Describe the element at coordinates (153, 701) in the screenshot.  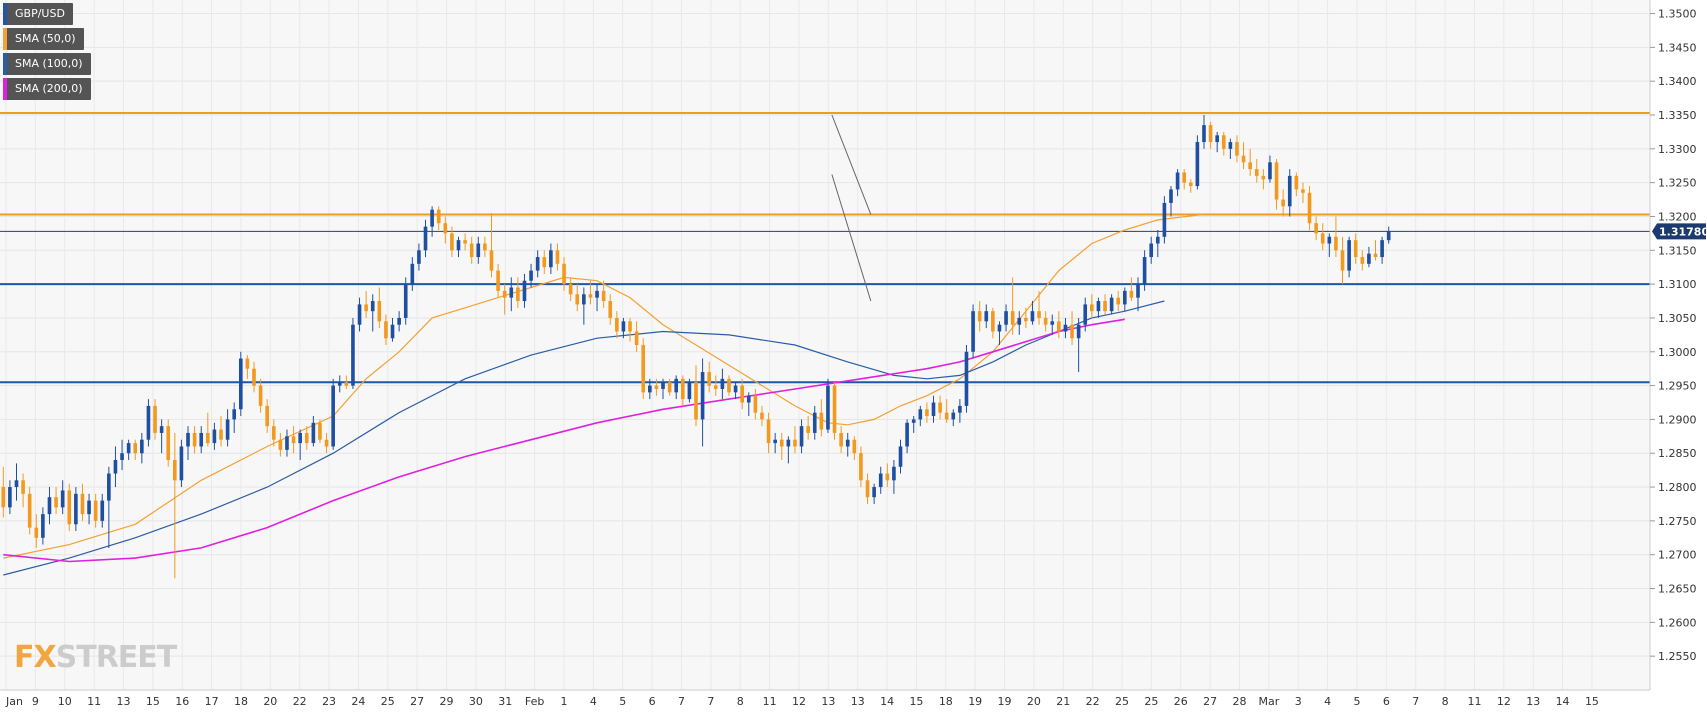
I see `x-tick-label: 15` at that location.